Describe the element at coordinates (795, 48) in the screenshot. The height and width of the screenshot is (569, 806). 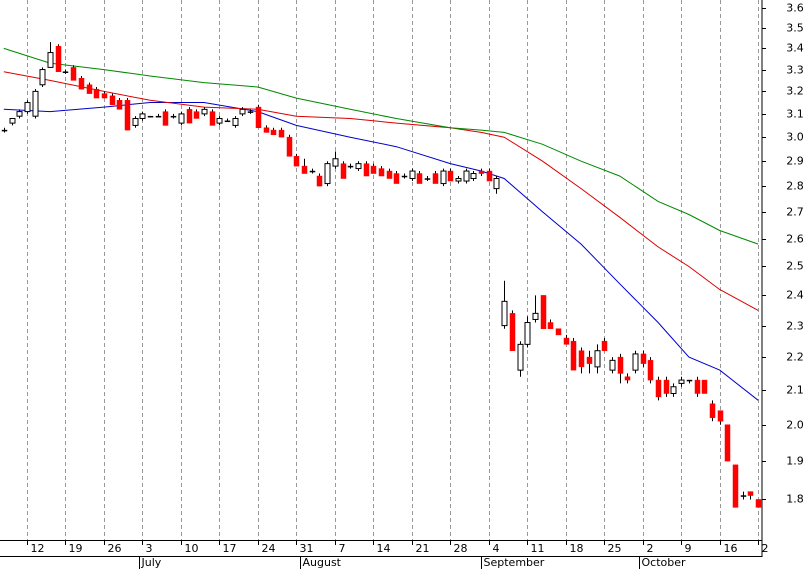
I see `y-tick-label: 3.4` at that location.